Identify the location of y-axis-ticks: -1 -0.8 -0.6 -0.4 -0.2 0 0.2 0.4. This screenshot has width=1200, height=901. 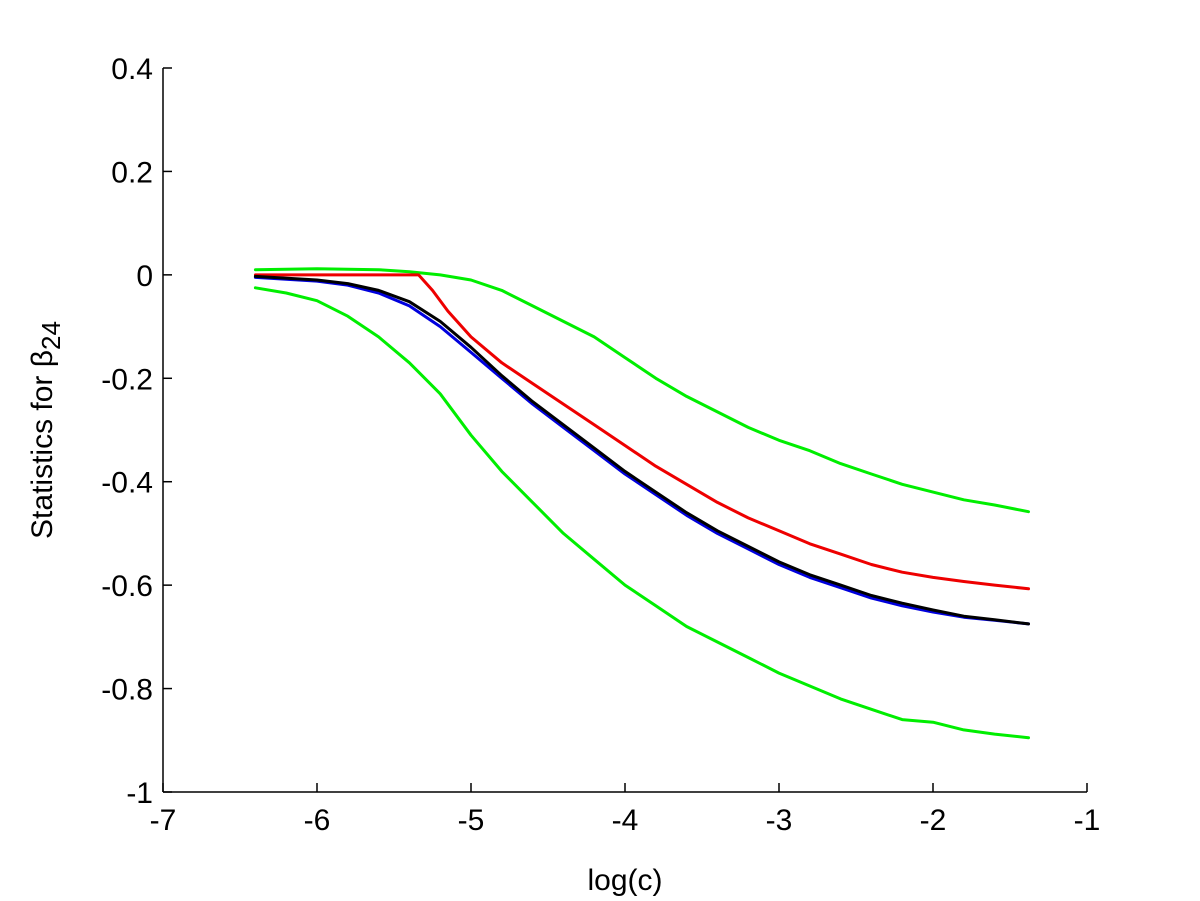
(136, 431).